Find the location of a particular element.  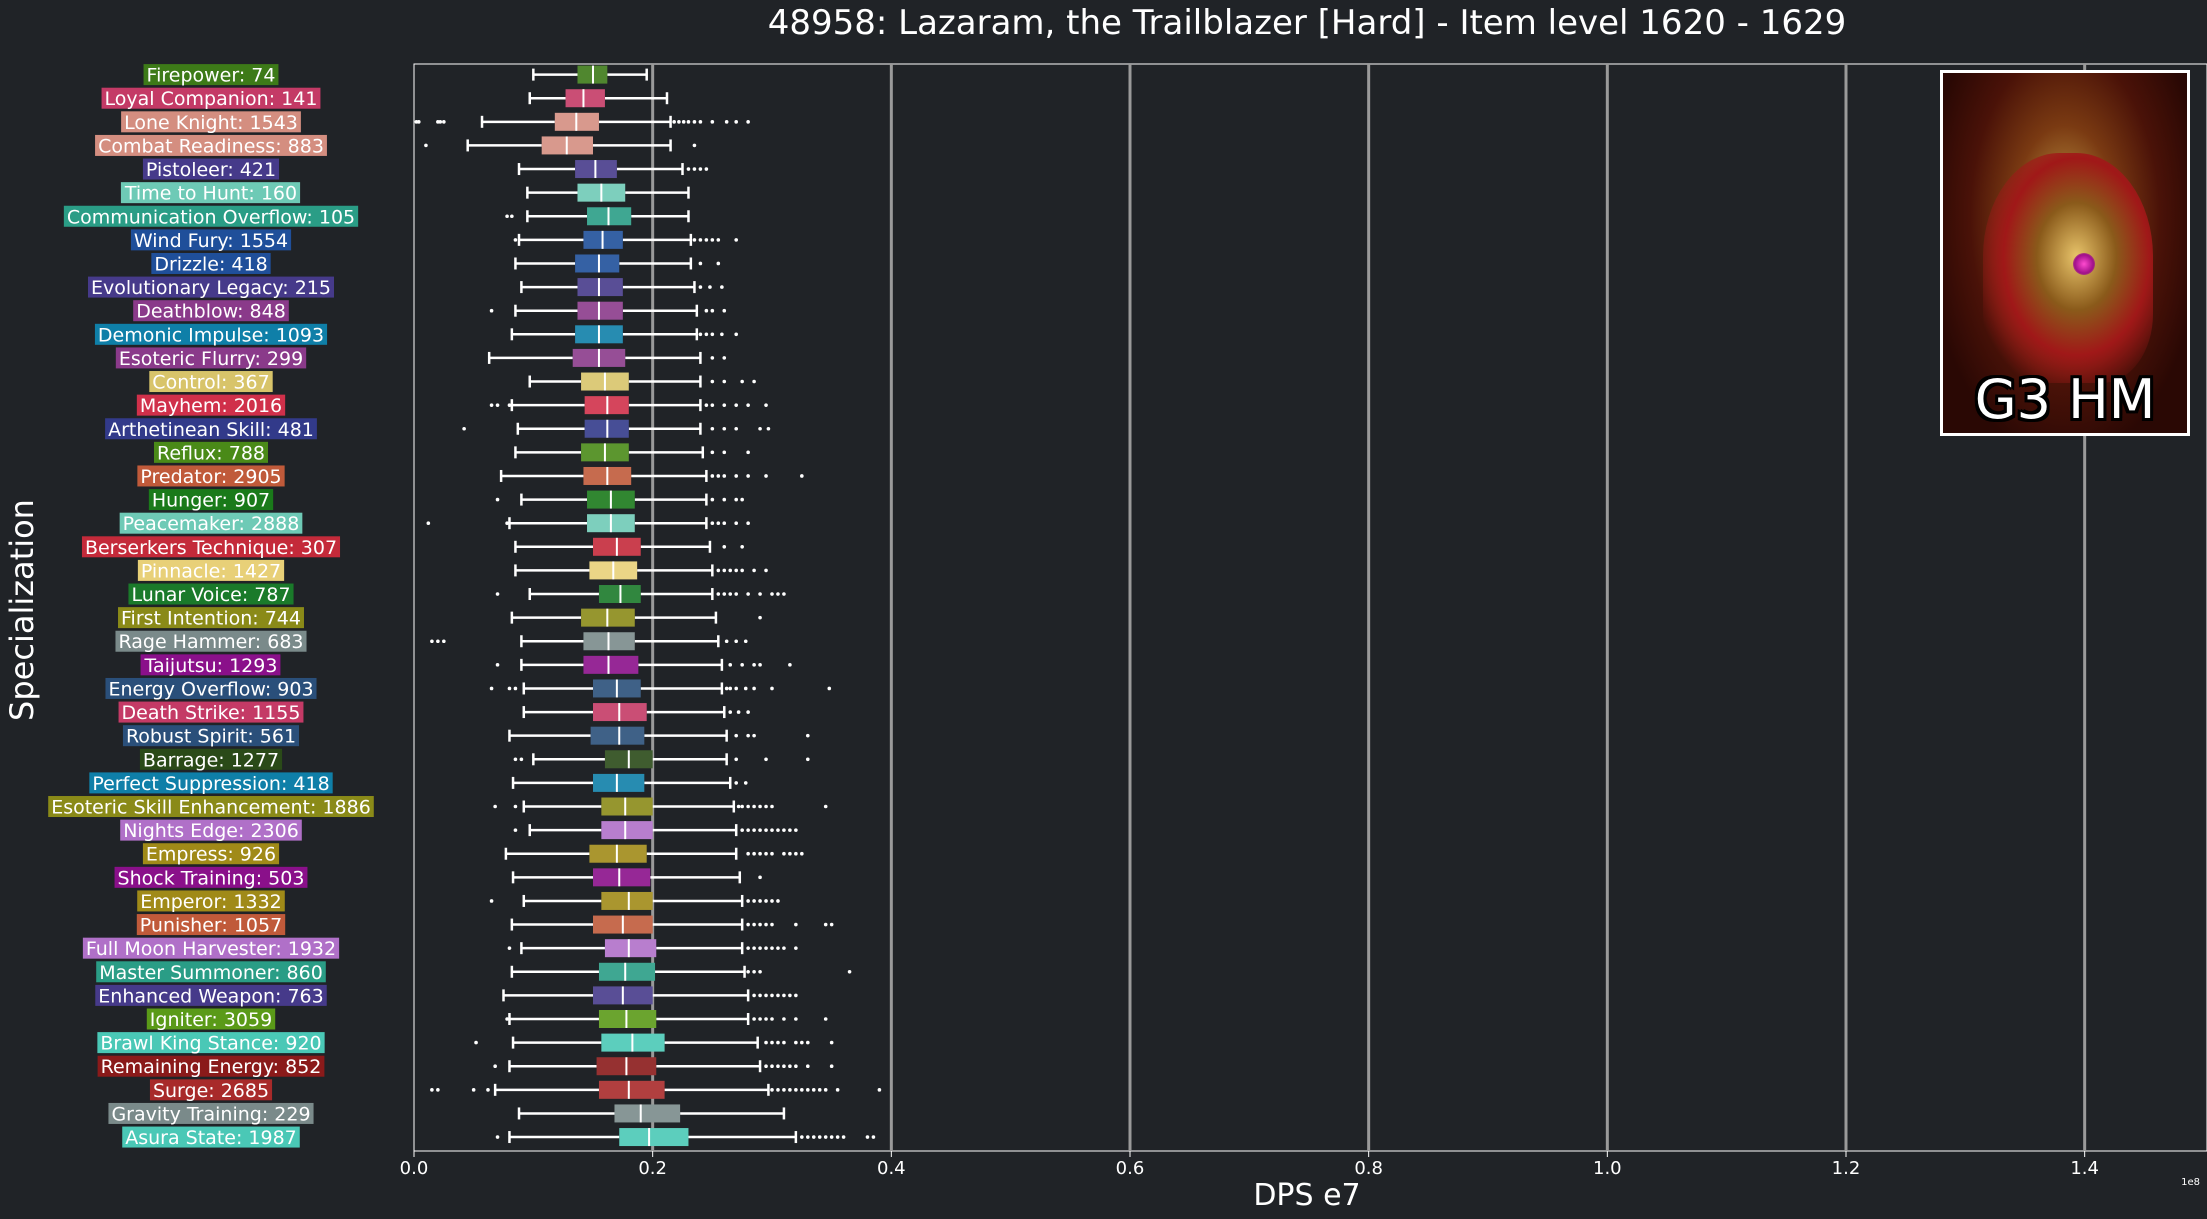

category-label-29: Barrage: 1277 is located at coordinates (211, 759).